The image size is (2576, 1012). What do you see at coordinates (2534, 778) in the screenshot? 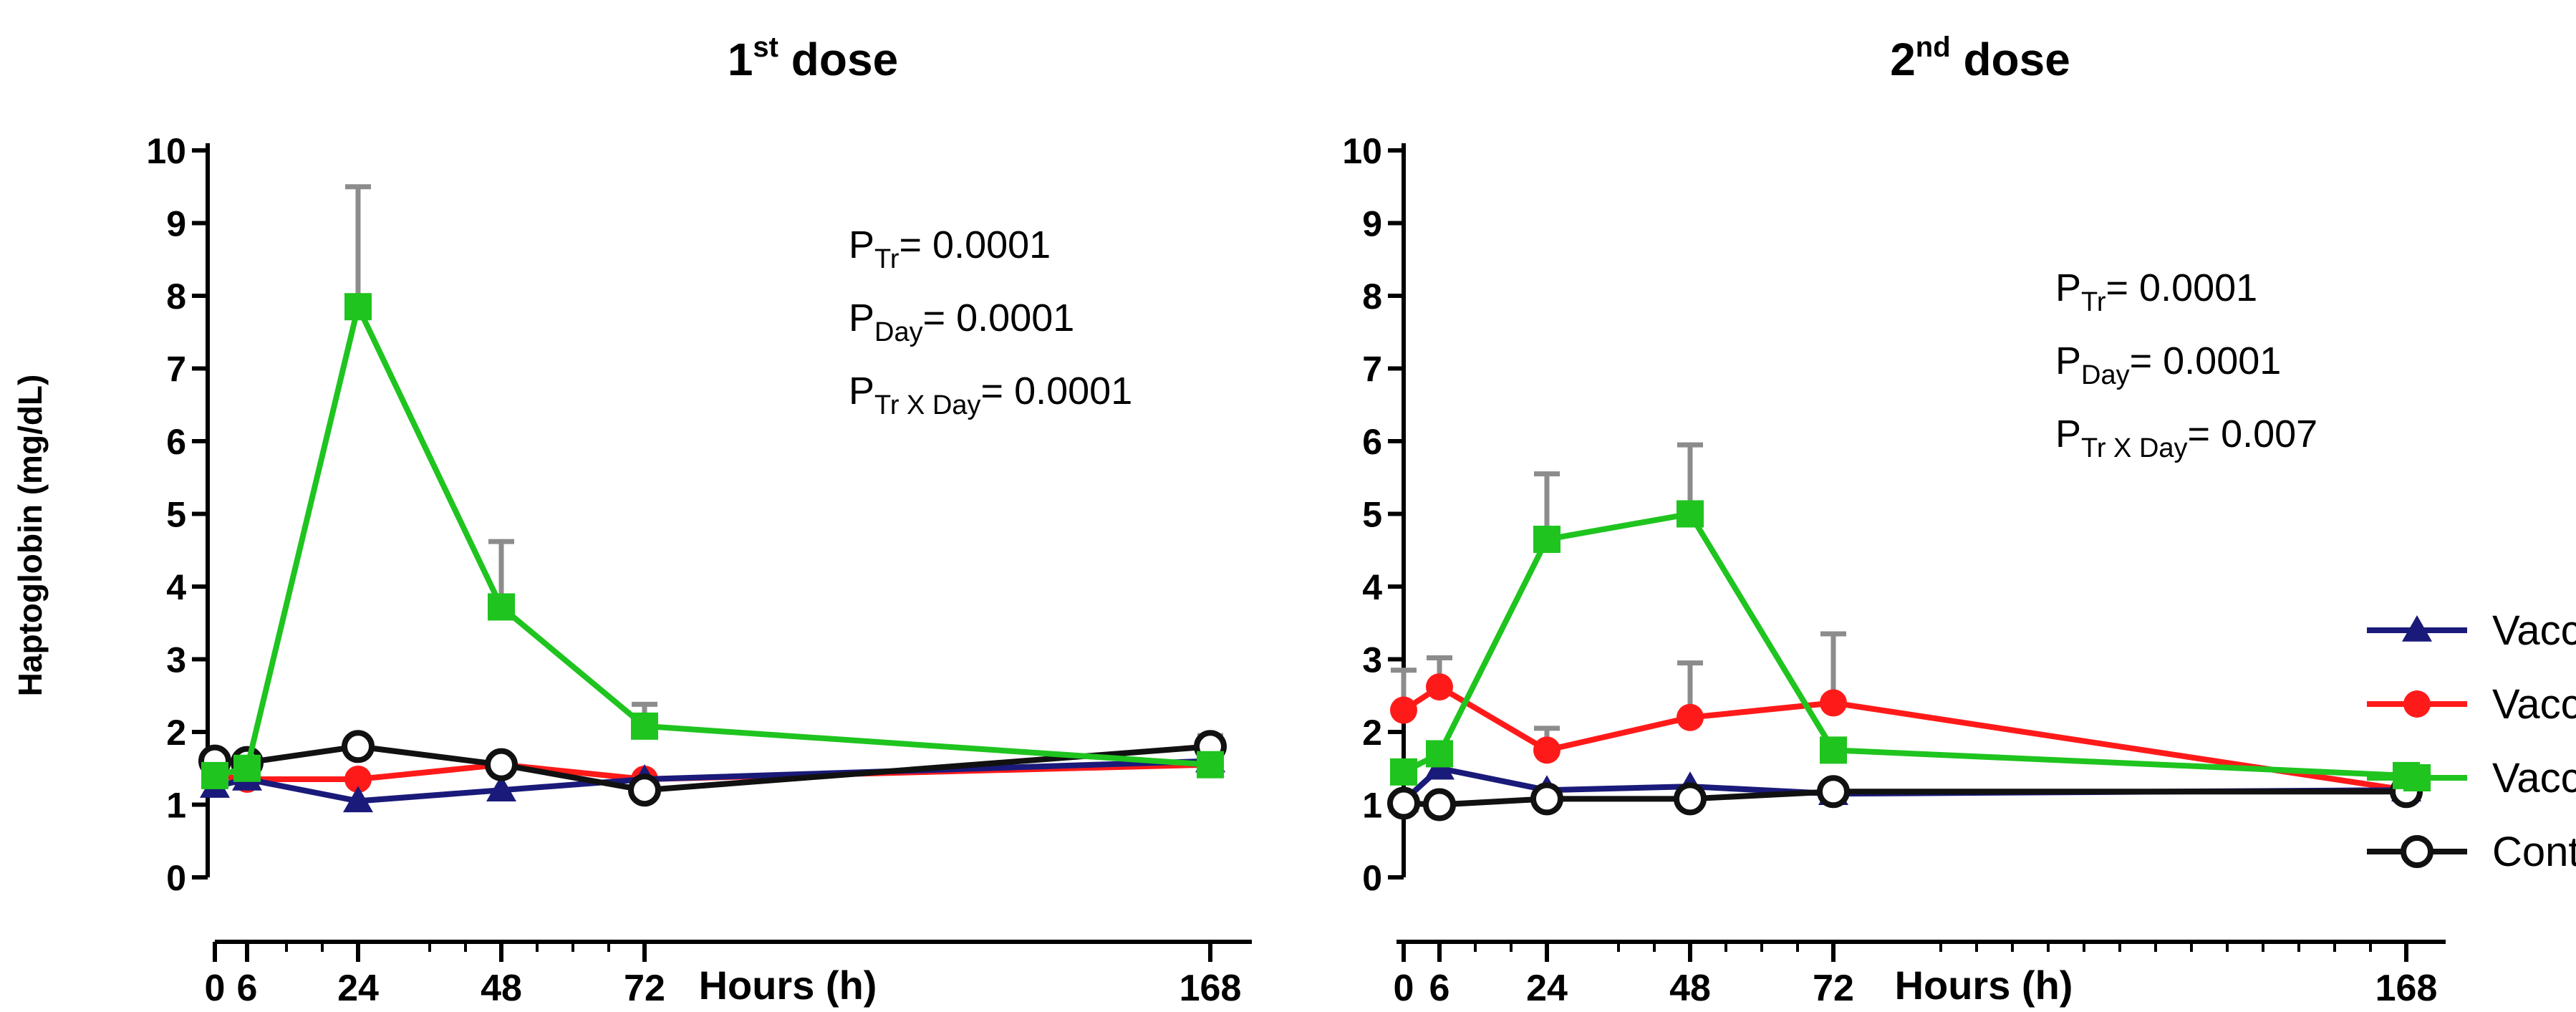
I see `legend-label-vaccine-c: Vaccine C` at bounding box center [2534, 778].